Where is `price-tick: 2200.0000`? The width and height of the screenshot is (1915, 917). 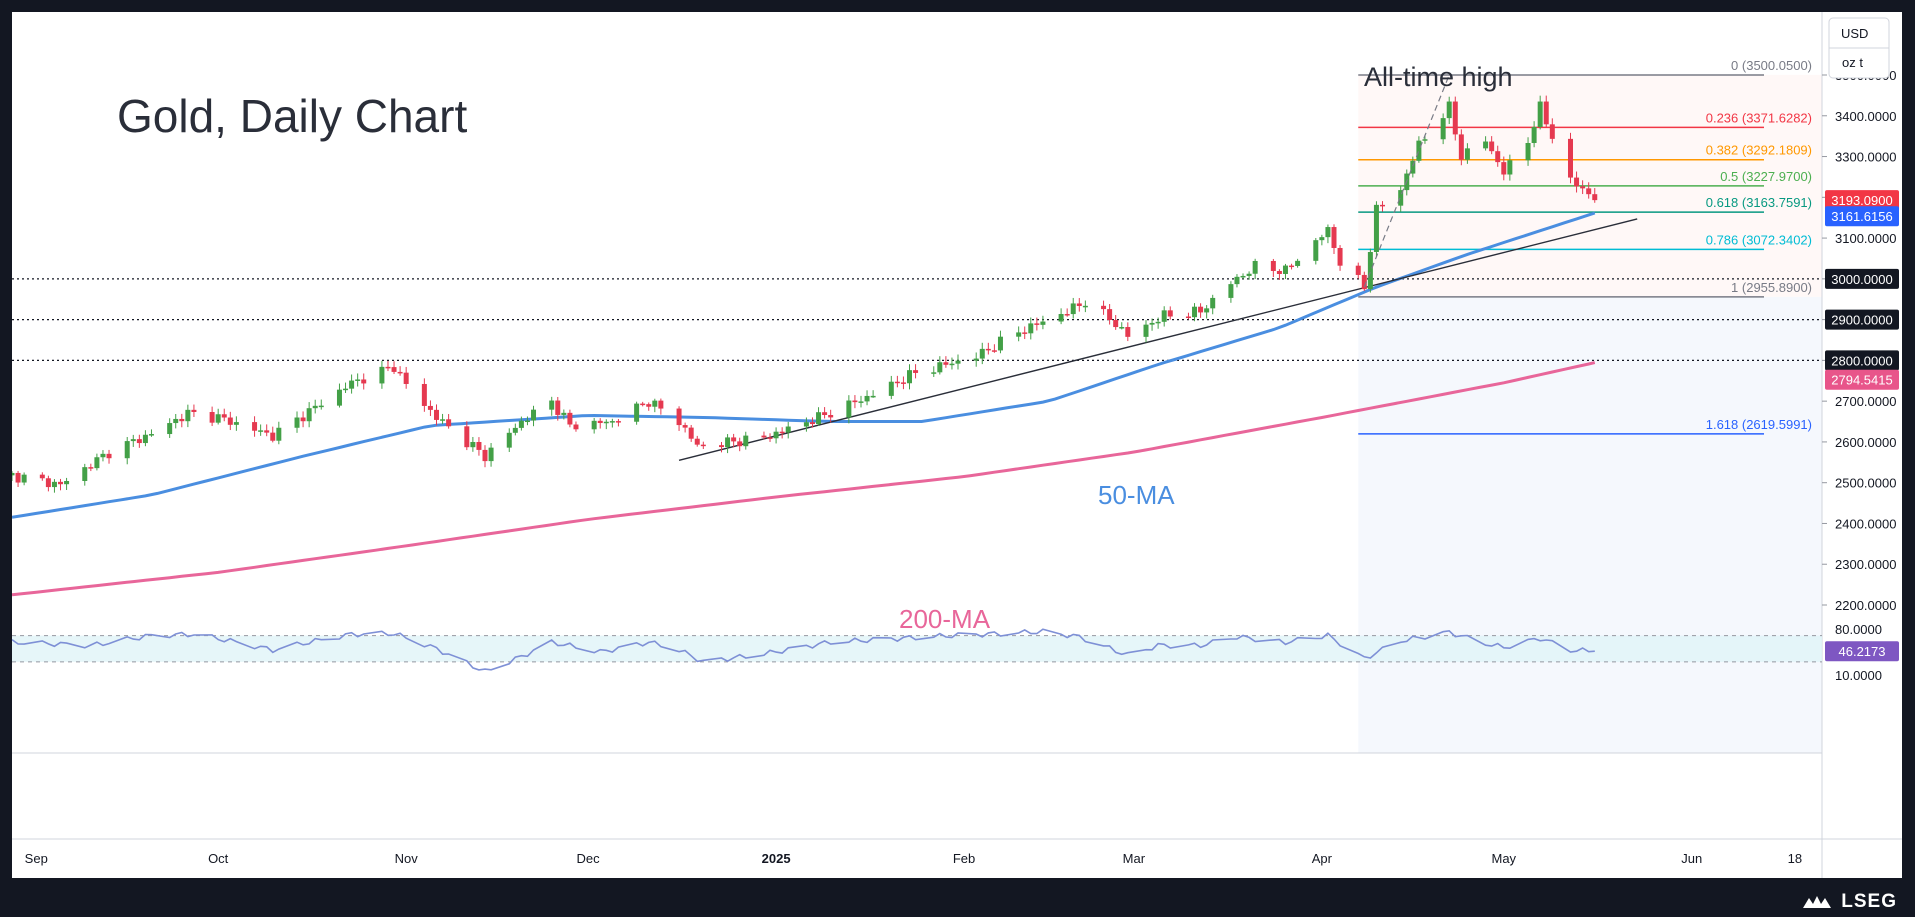 price-tick: 2200.0000 is located at coordinates (1865, 605).